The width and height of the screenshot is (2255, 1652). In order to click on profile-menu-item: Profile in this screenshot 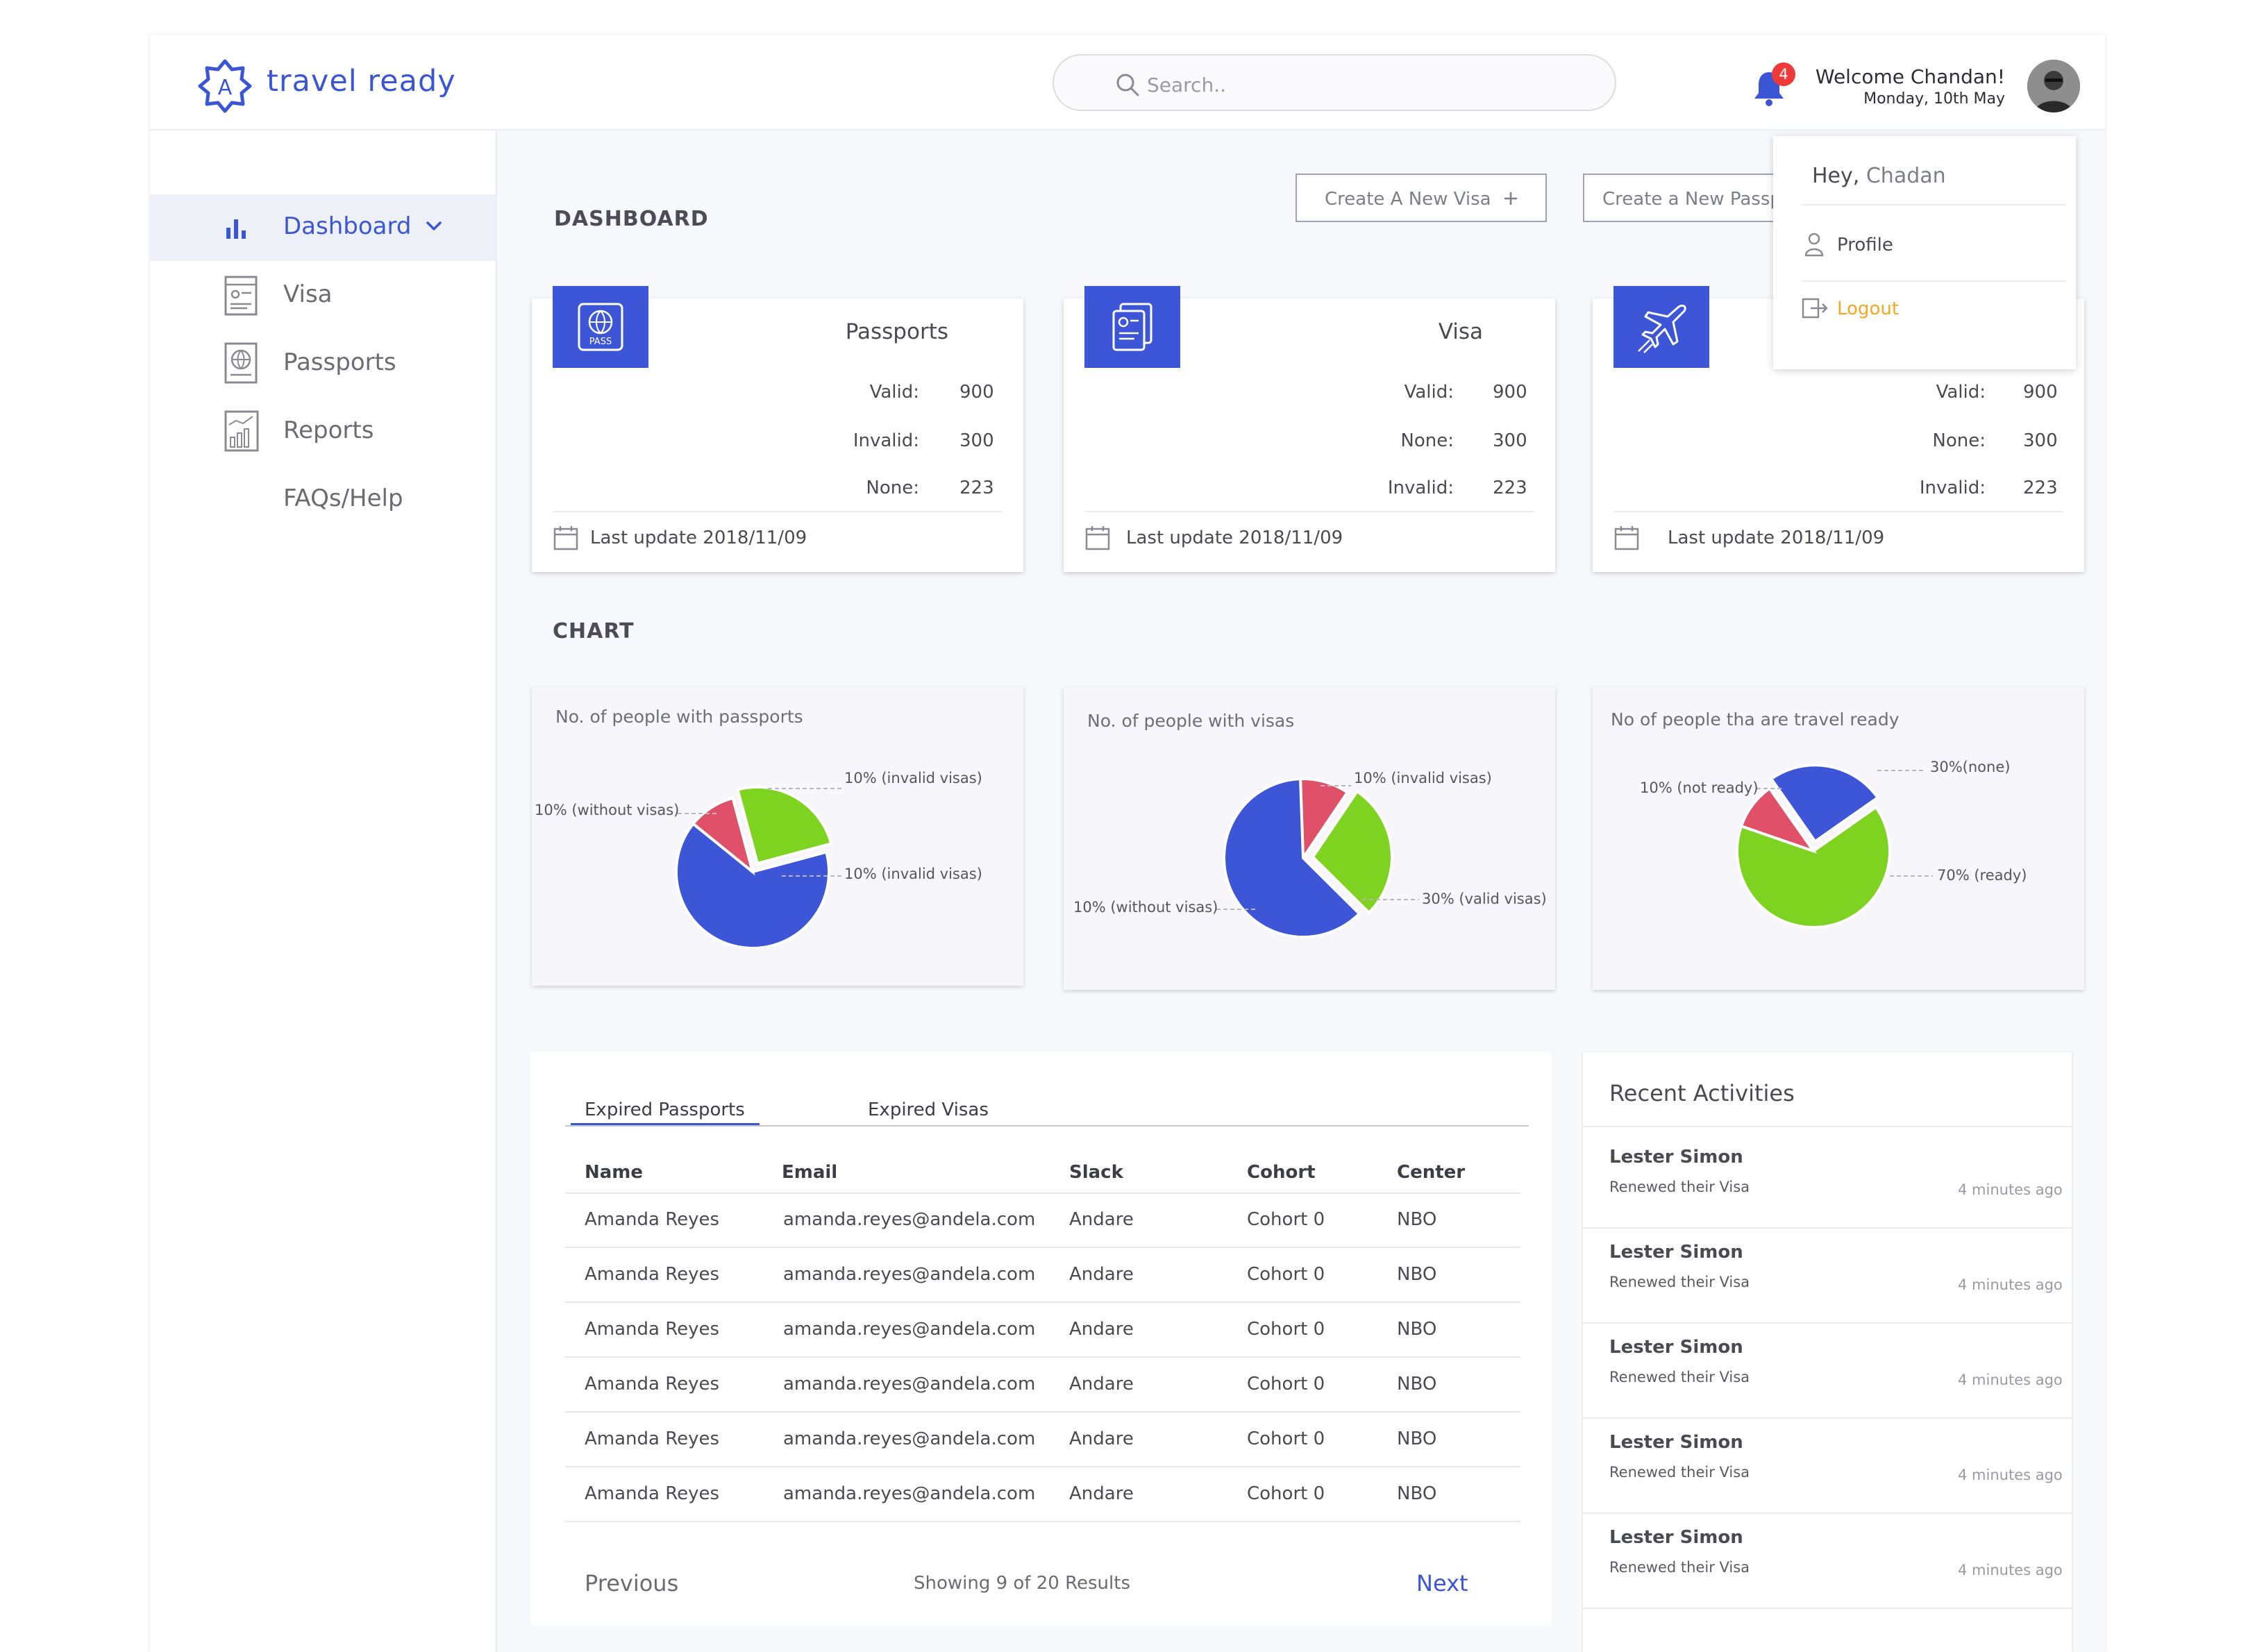, I will do `click(1934, 249)`.